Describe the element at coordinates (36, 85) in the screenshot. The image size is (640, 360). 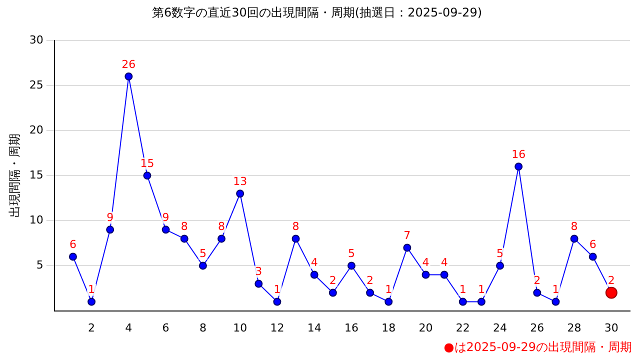
I see `y-tick-label: 25` at that location.